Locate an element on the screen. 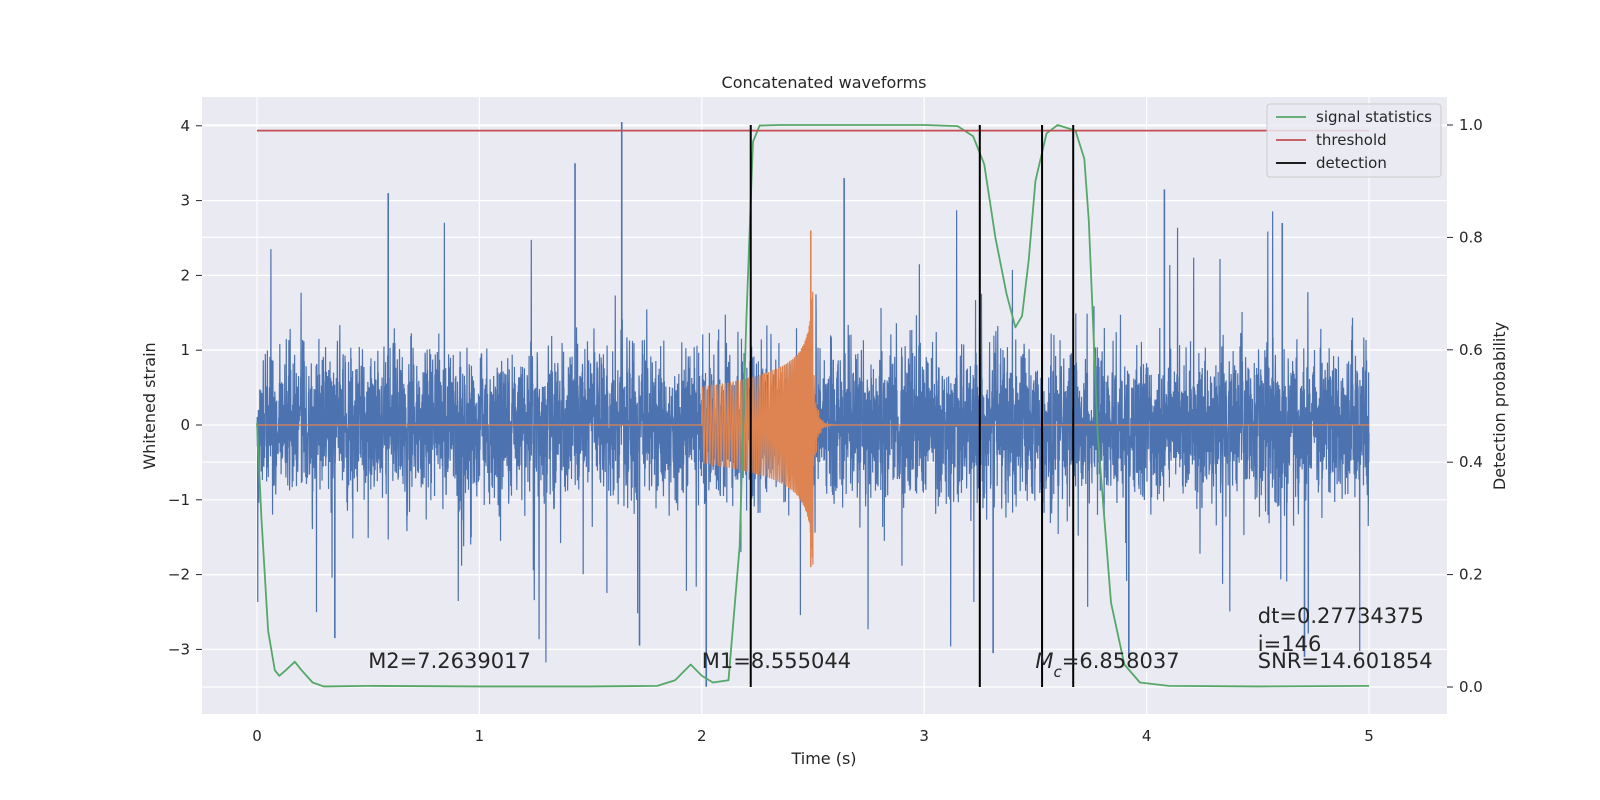  detection-lines is located at coordinates (912, 406).